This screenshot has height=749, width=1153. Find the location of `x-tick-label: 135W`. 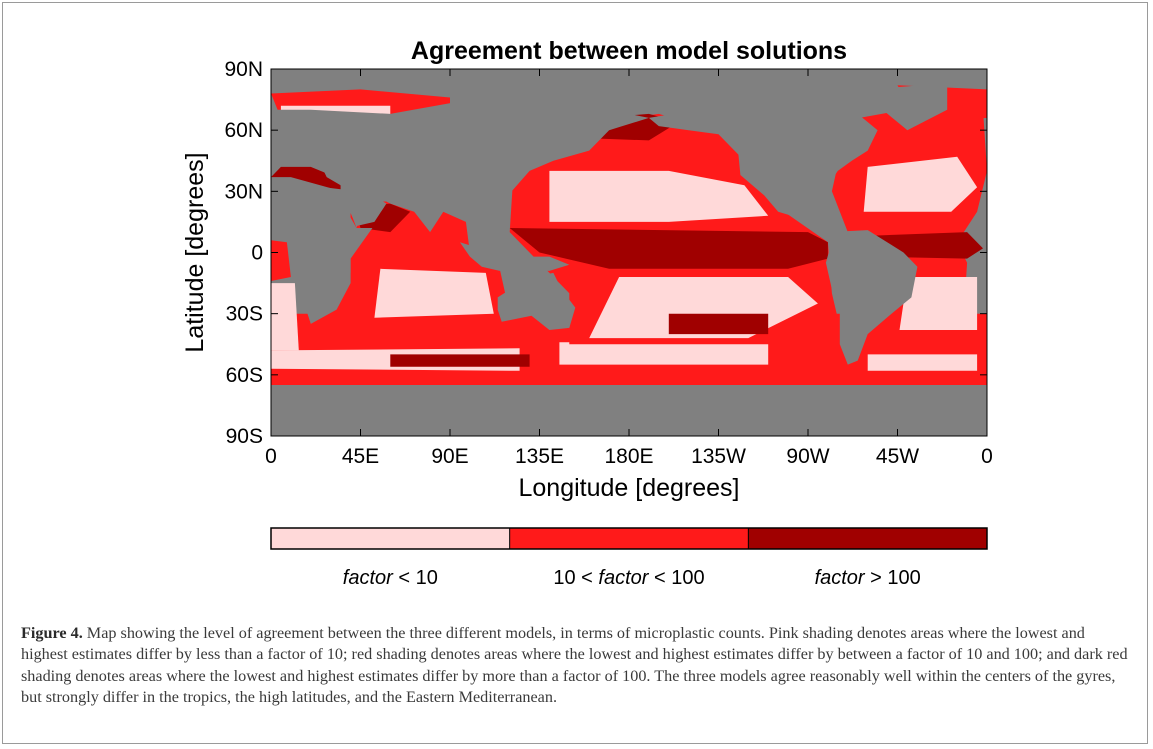

x-tick-label: 135W is located at coordinates (718, 456).